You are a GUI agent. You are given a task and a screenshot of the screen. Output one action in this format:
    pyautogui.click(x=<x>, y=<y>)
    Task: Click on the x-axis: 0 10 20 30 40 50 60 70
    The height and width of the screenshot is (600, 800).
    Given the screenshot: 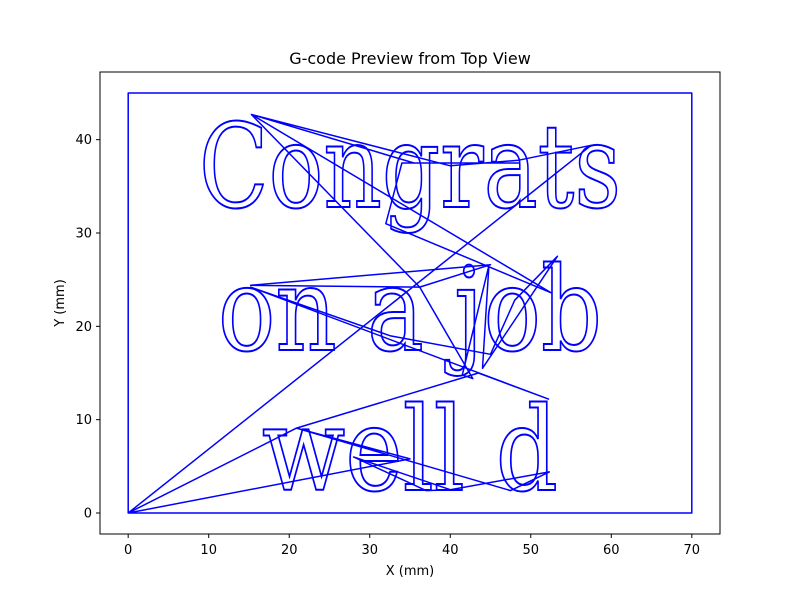 What is the action you would take?
    pyautogui.click(x=412, y=546)
    